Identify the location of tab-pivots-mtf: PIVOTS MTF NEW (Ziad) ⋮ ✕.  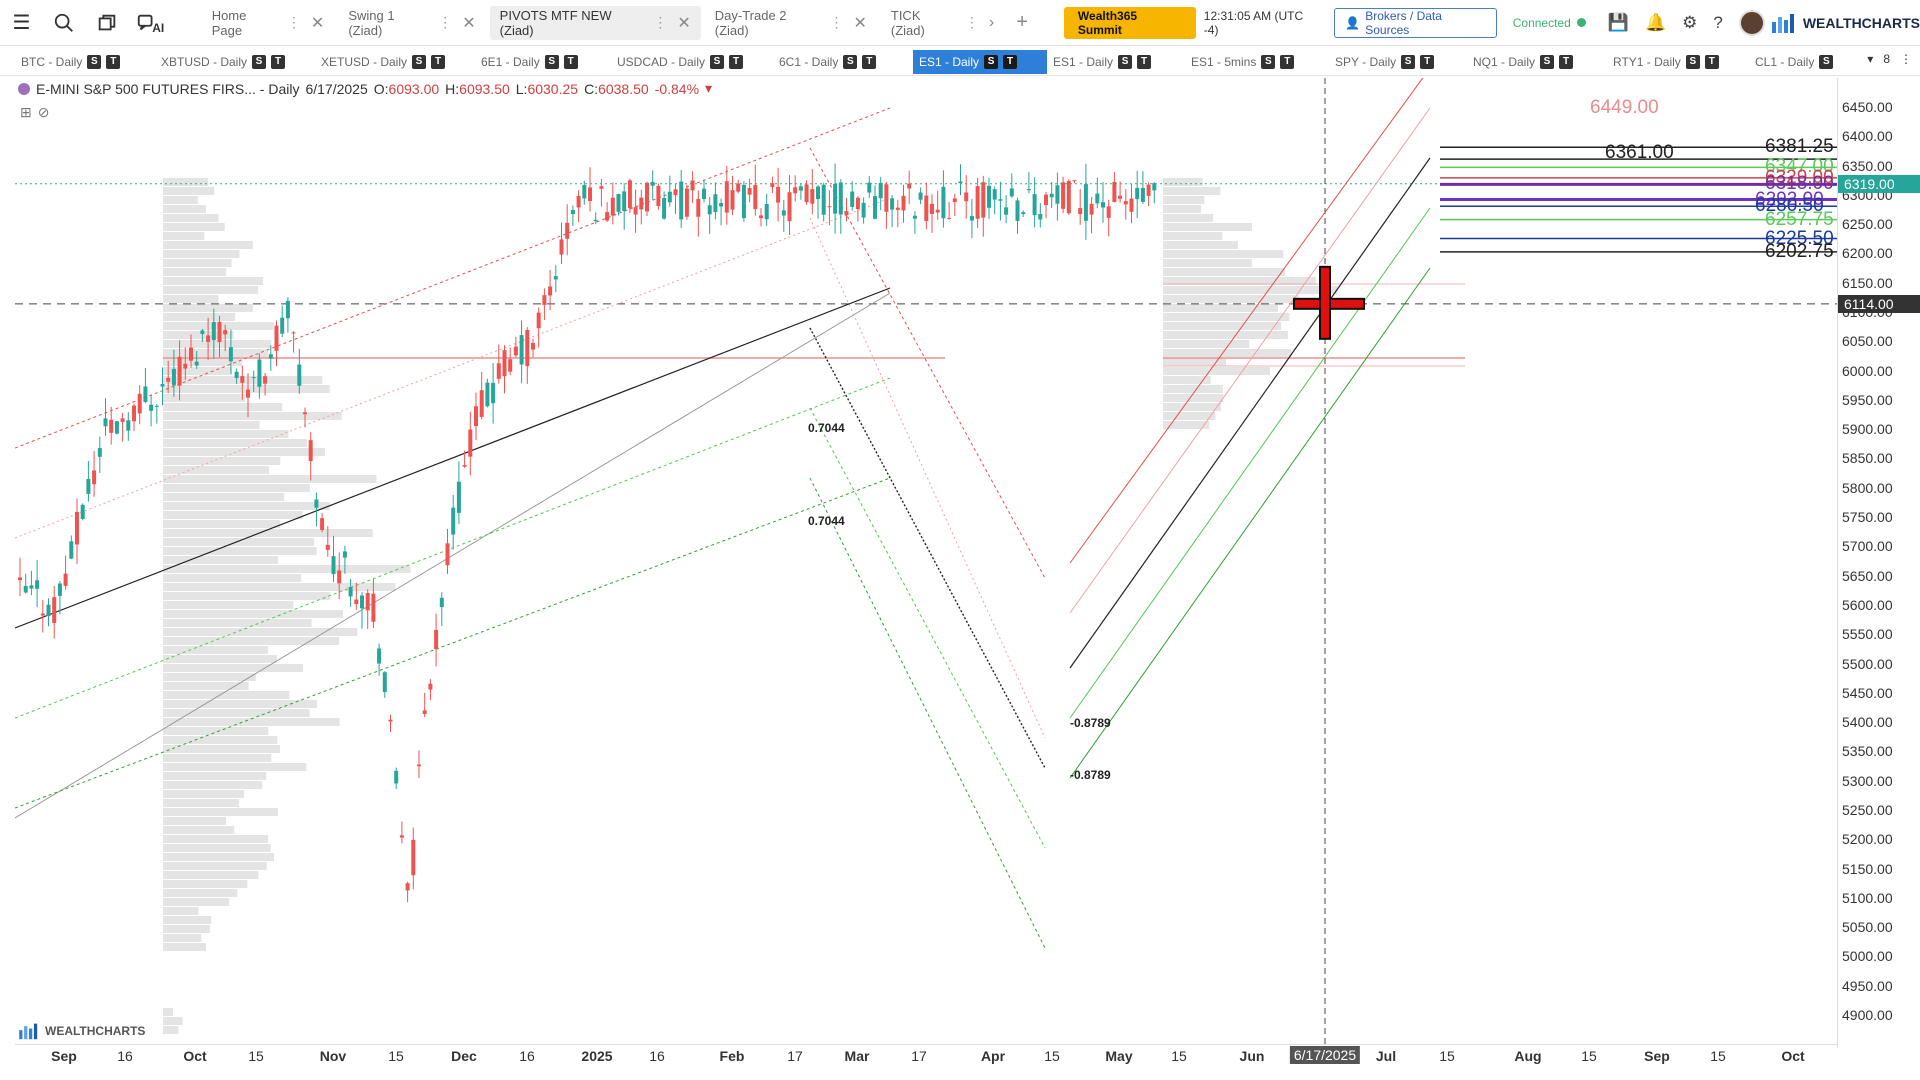
(595, 22).